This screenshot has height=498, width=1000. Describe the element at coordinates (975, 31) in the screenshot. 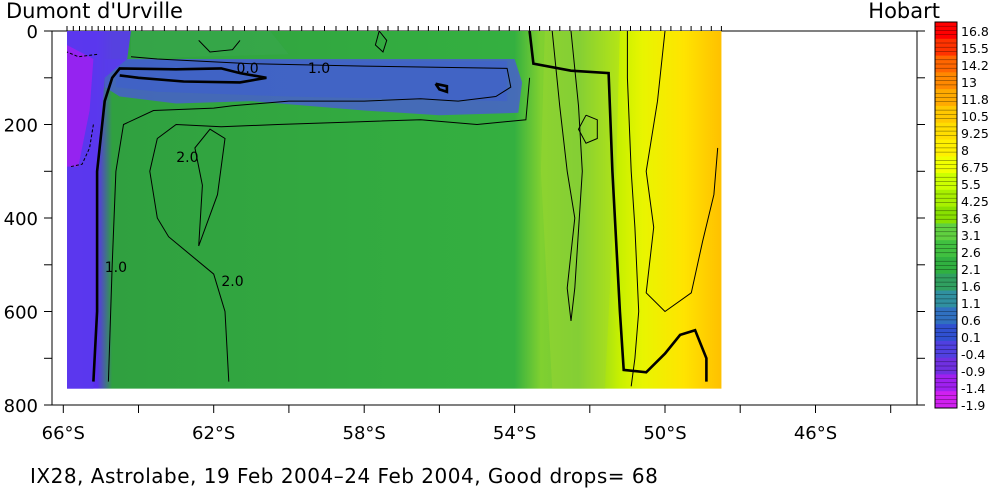

I see `colorbar-label: 16.8` at that location.